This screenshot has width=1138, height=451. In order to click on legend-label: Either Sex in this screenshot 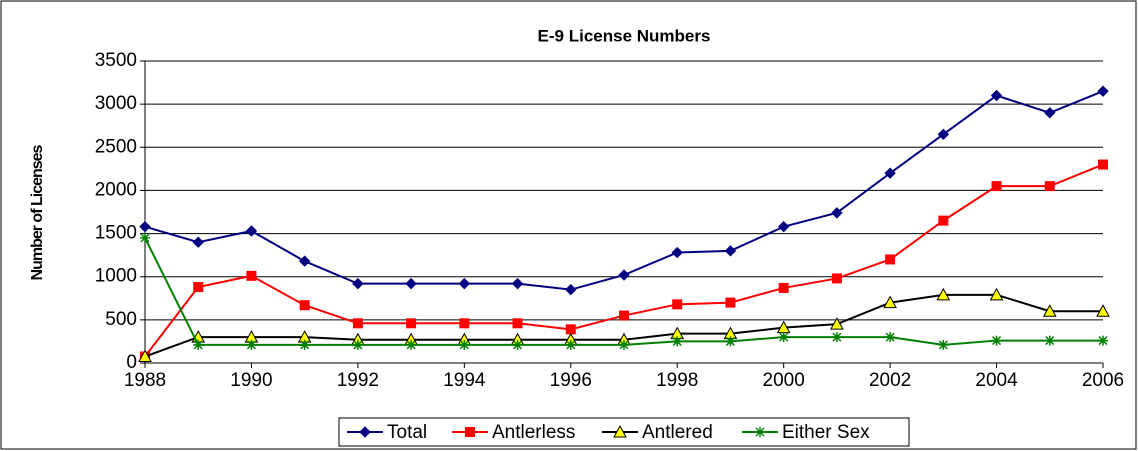, I will do `click(826, 432)`.